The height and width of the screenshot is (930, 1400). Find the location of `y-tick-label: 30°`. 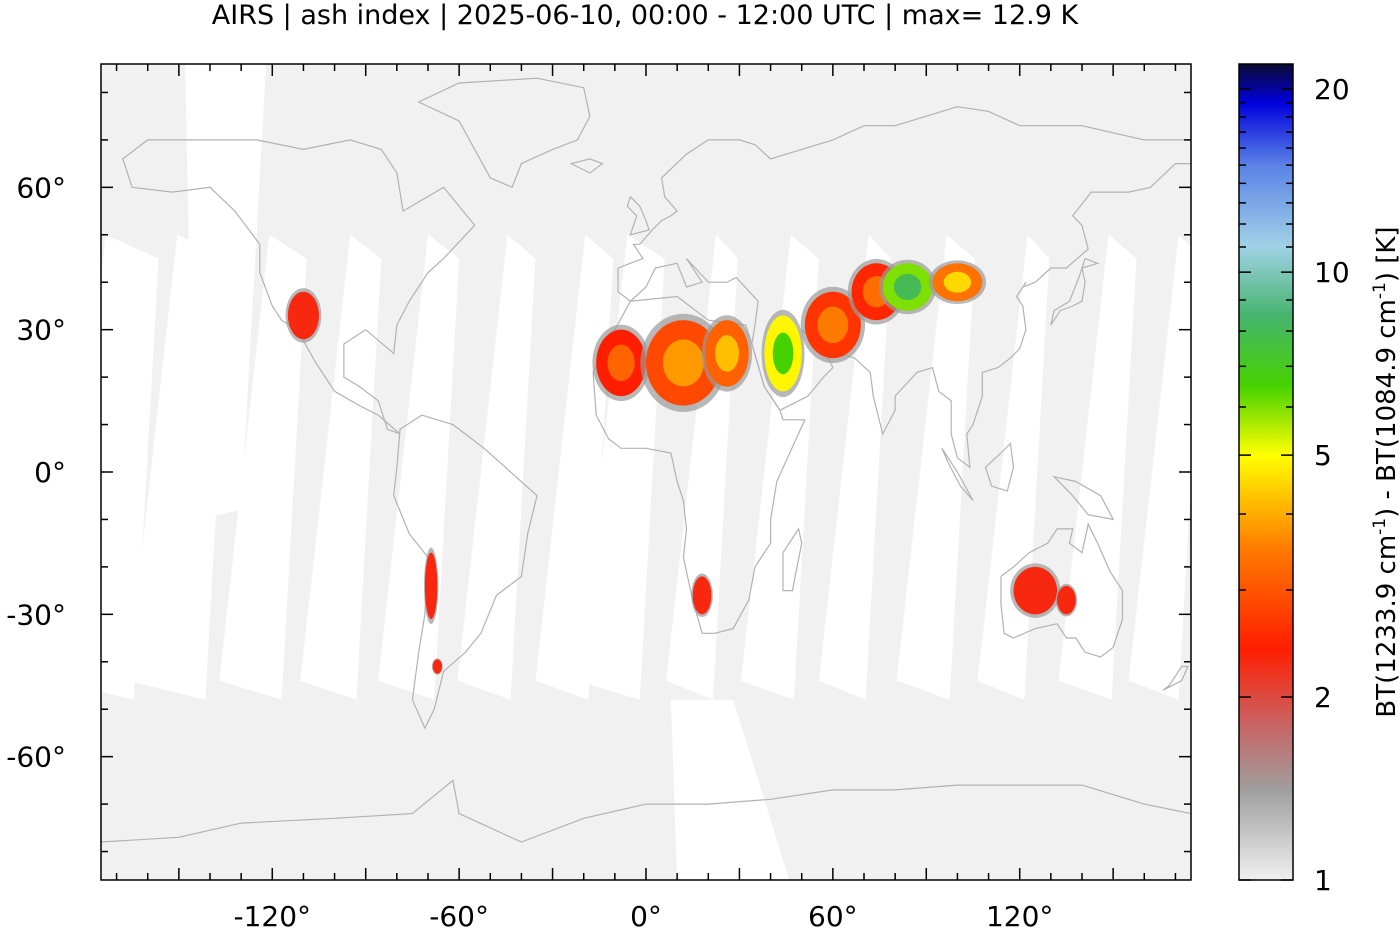

y-tick-label: 30° is located at coordinates (41, 330).